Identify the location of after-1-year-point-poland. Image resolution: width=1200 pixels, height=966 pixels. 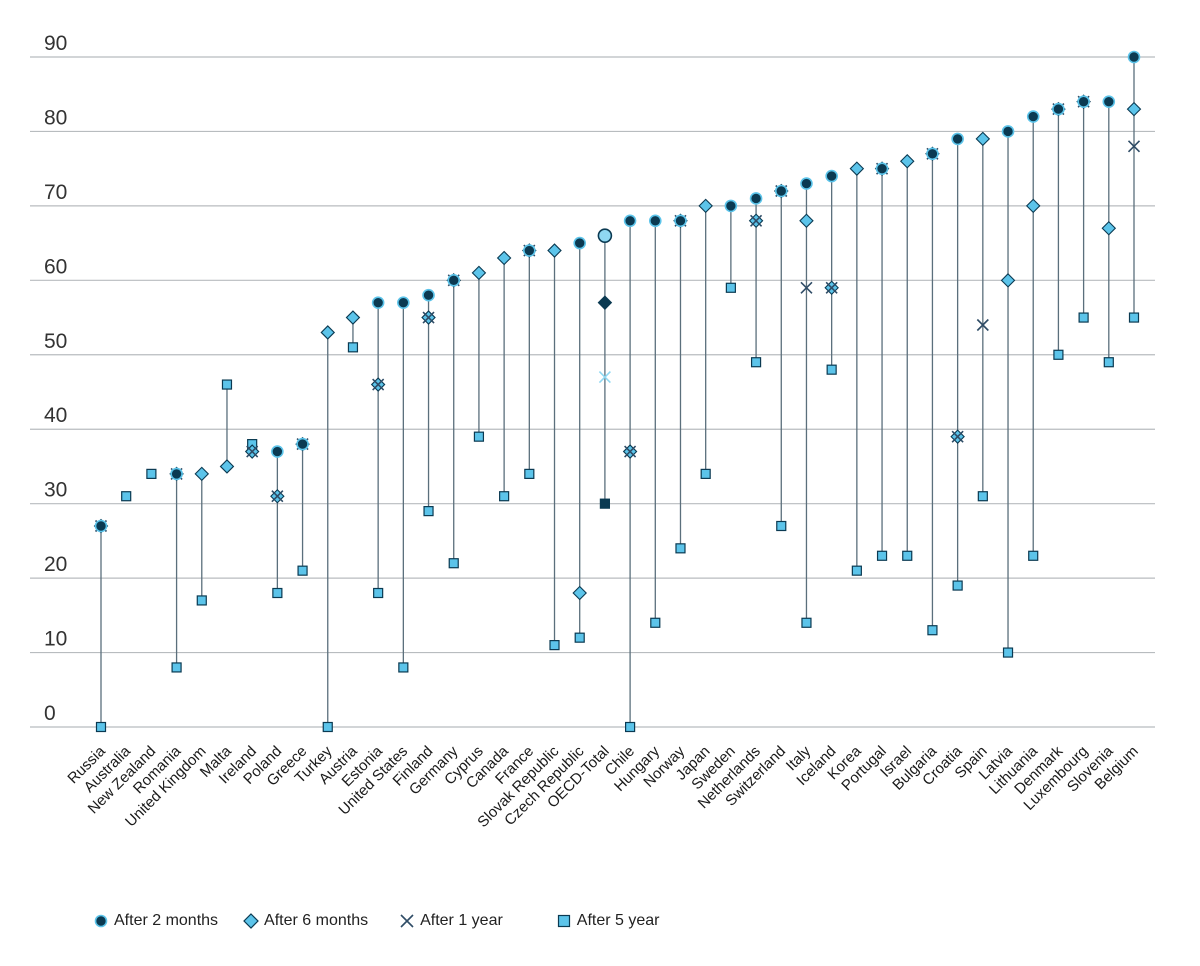
(277, 496).